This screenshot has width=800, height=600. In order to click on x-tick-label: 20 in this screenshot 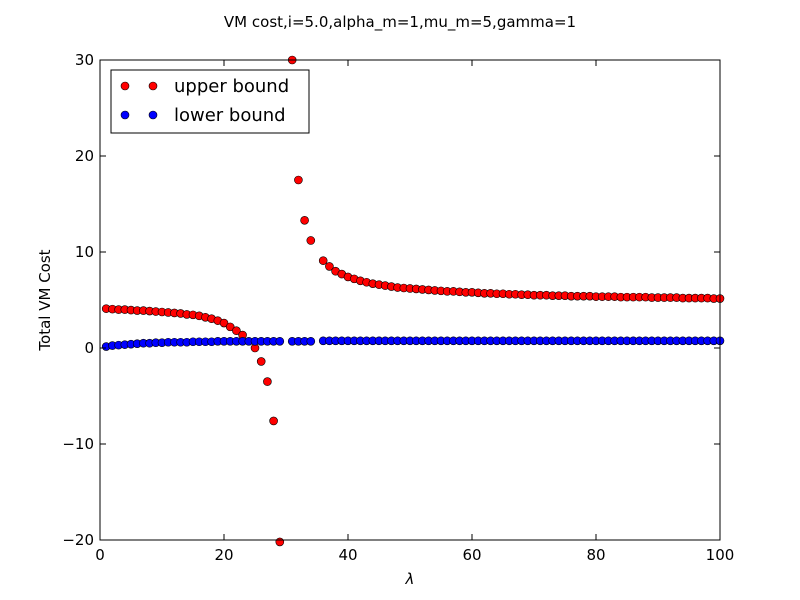, I will do `click(223, 555)`.